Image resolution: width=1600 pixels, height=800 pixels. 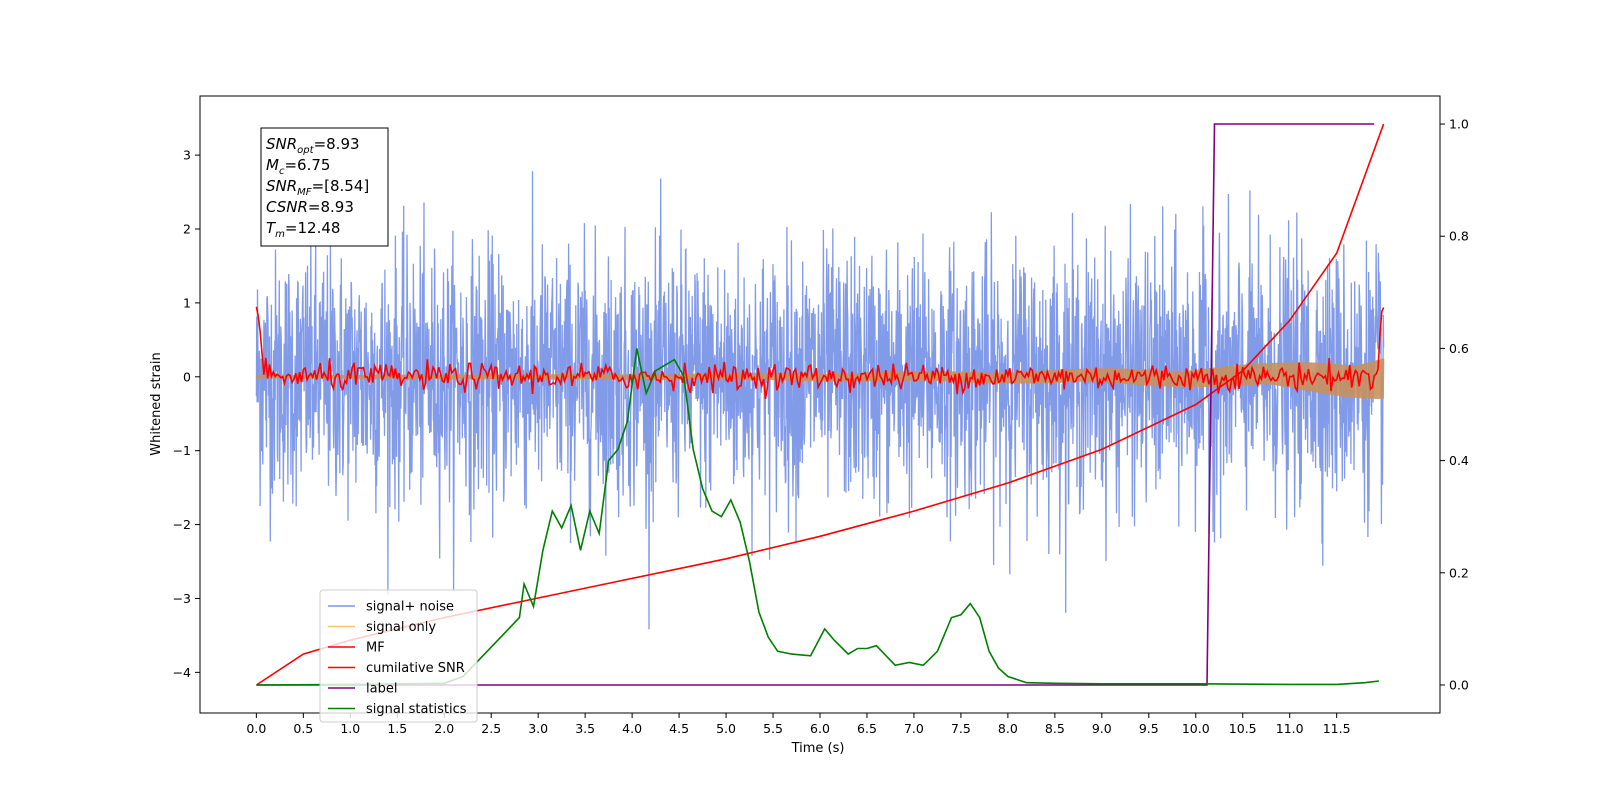 What do you see at coordinates (1454, 404) in the screenshot?
I see `y2-axis-ticks: 1.0 0.8 0.6 0.4 0.2 0.0` at bounding box center [1454, 404].